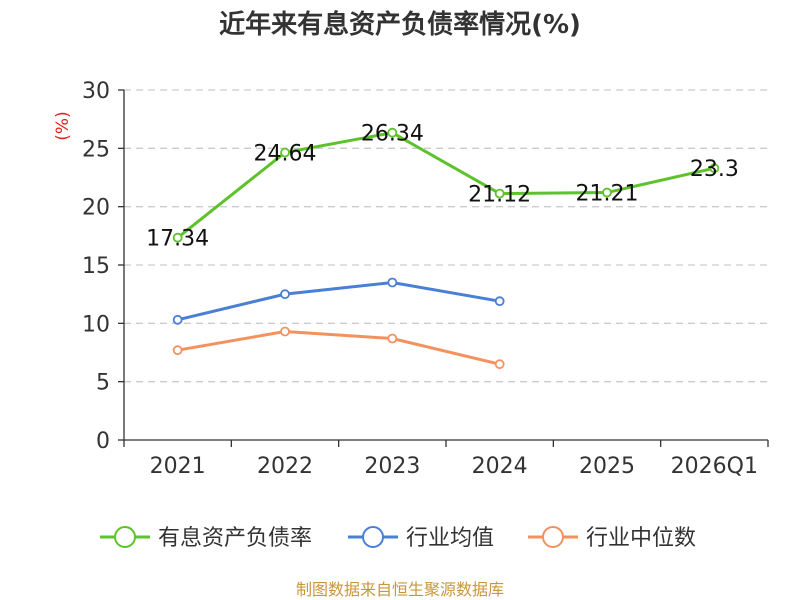 This screenshot has width=800, height=600. Describe the element at coordinates (96, 324) in the screenshot. I see `y-tick-label: 10` at that location.